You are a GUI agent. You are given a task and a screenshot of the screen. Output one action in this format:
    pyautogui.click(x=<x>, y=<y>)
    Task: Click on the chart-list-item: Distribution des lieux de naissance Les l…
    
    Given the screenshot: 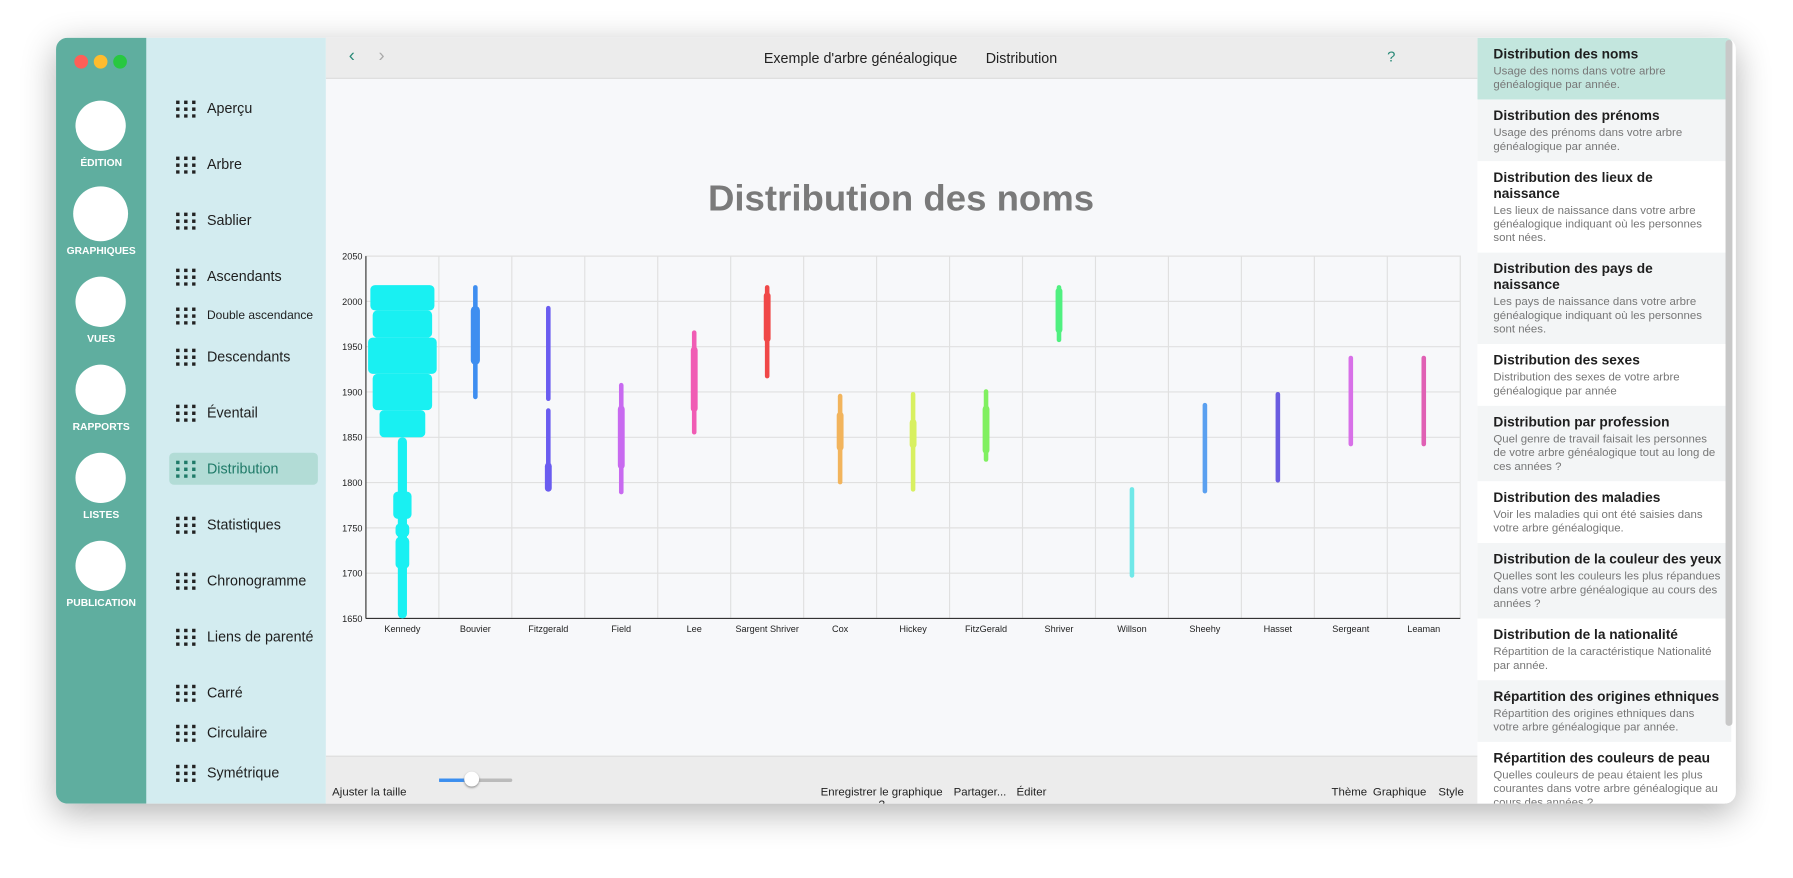 What is the action you would take?
    pyautogui.click(x=1604, y=207)
    